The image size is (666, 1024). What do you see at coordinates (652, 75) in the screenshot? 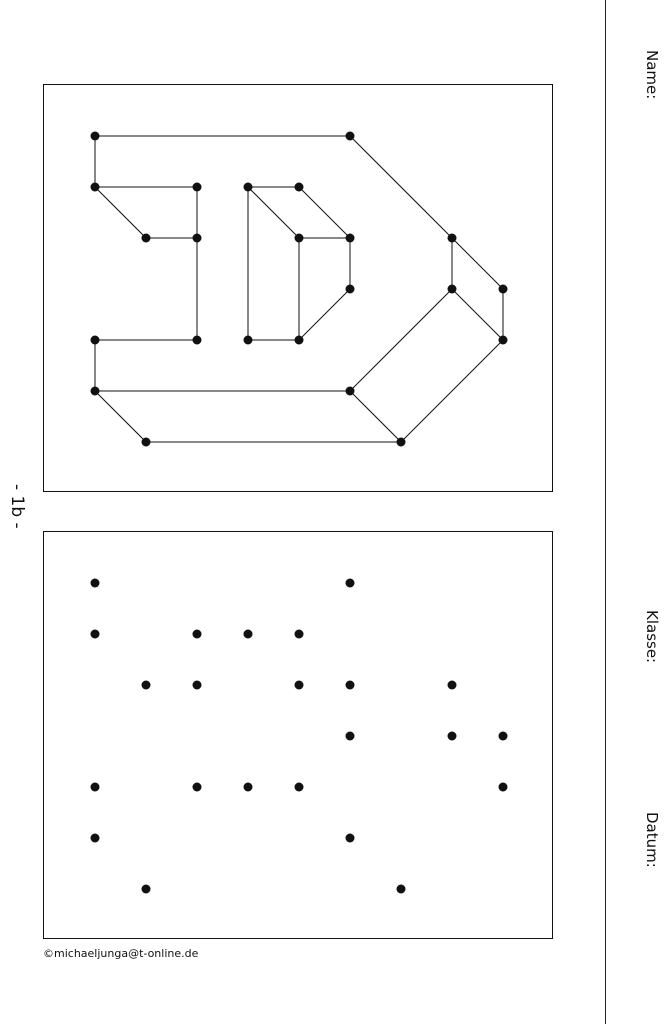
I see `name-label: Name:` at bounding box center [652, 75].